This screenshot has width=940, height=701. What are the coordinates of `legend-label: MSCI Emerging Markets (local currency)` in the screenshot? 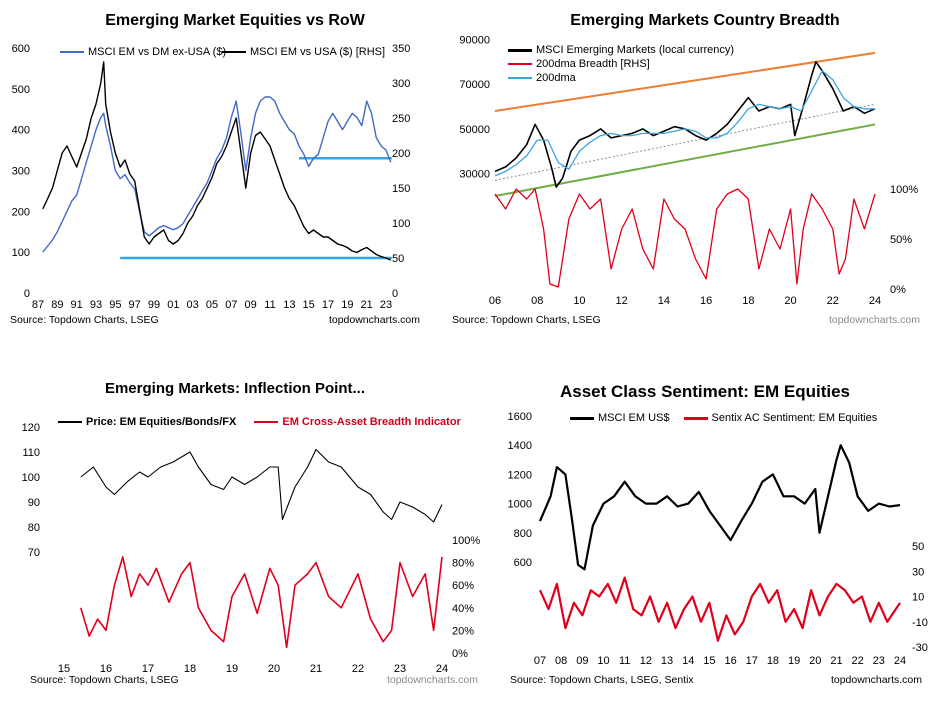 It's located at (635, 50).